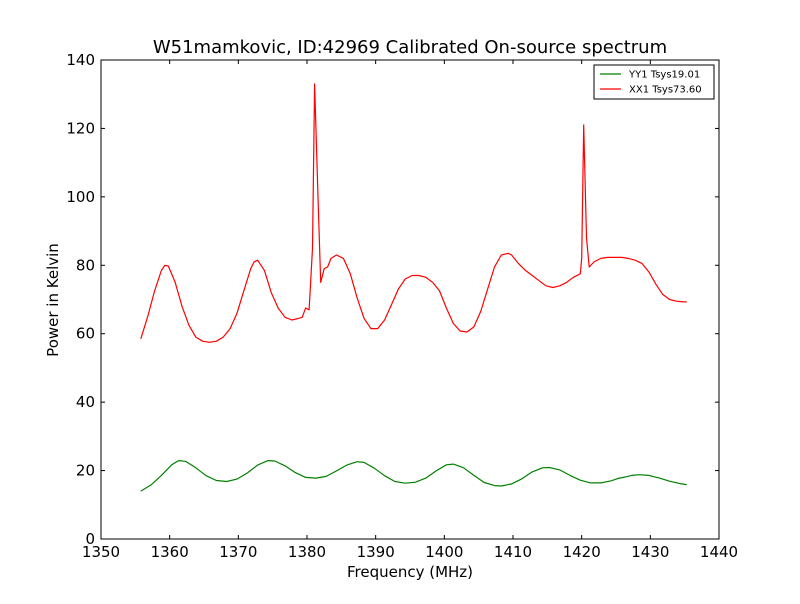  What do you see at coordinates (85, 402) in the screenshot?
I see `y-tick-label: 40` at bounding box center [85, 402].